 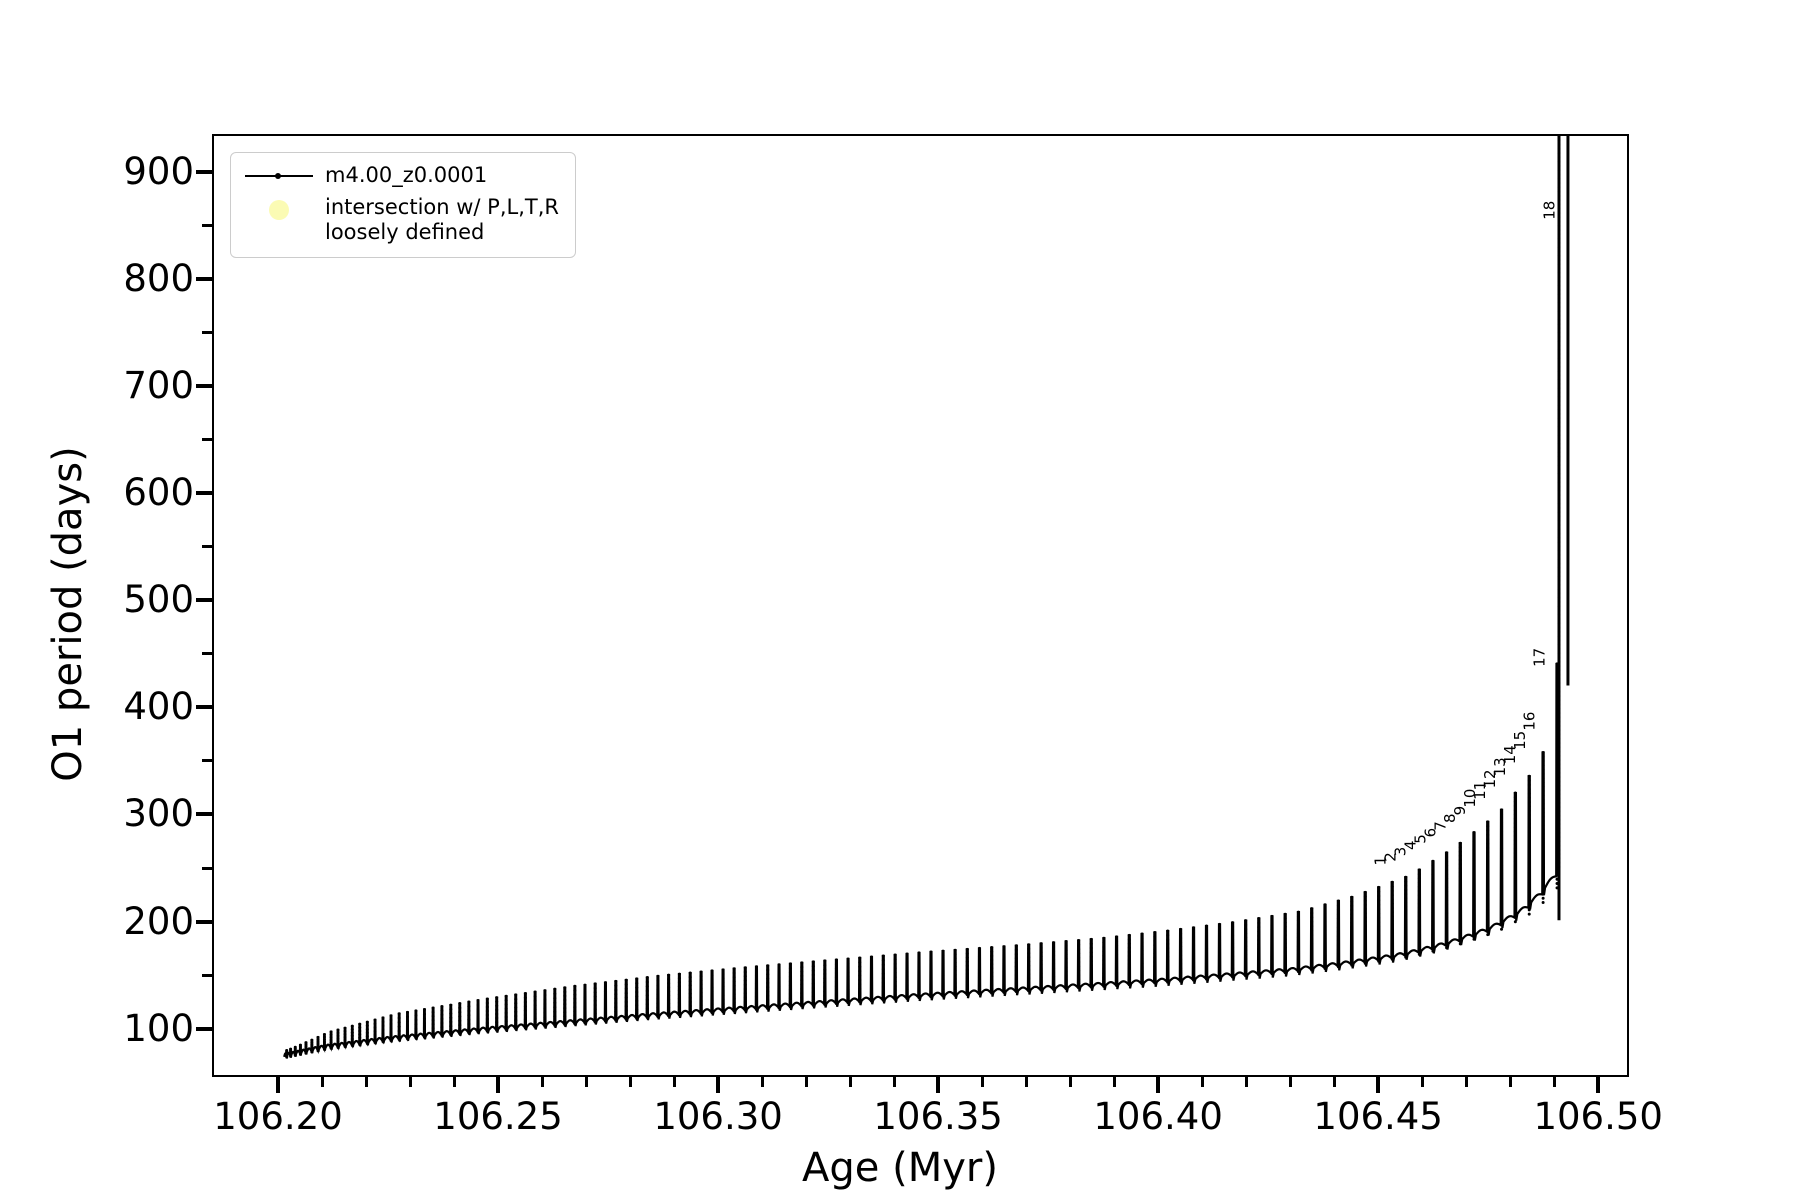 I want to click on y-tick-label: 600, so click(x=158, y=492).